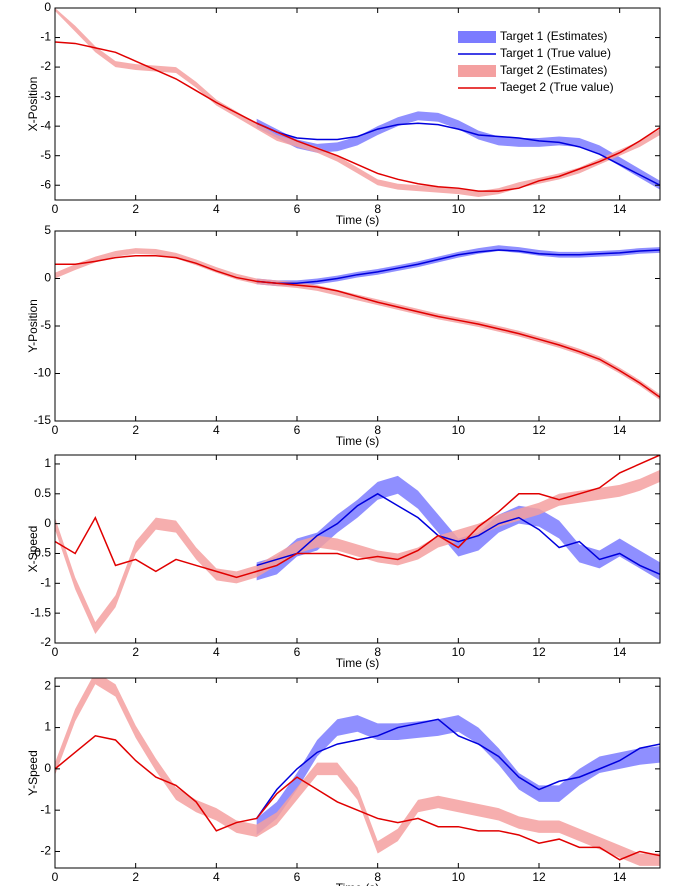 Image resolution: width=678 pixels, height=886 pixels. Describe the element at coordinates (553, 70) in the screenshot. I see `legend-label: Target 2 (Estimates)` at that location.